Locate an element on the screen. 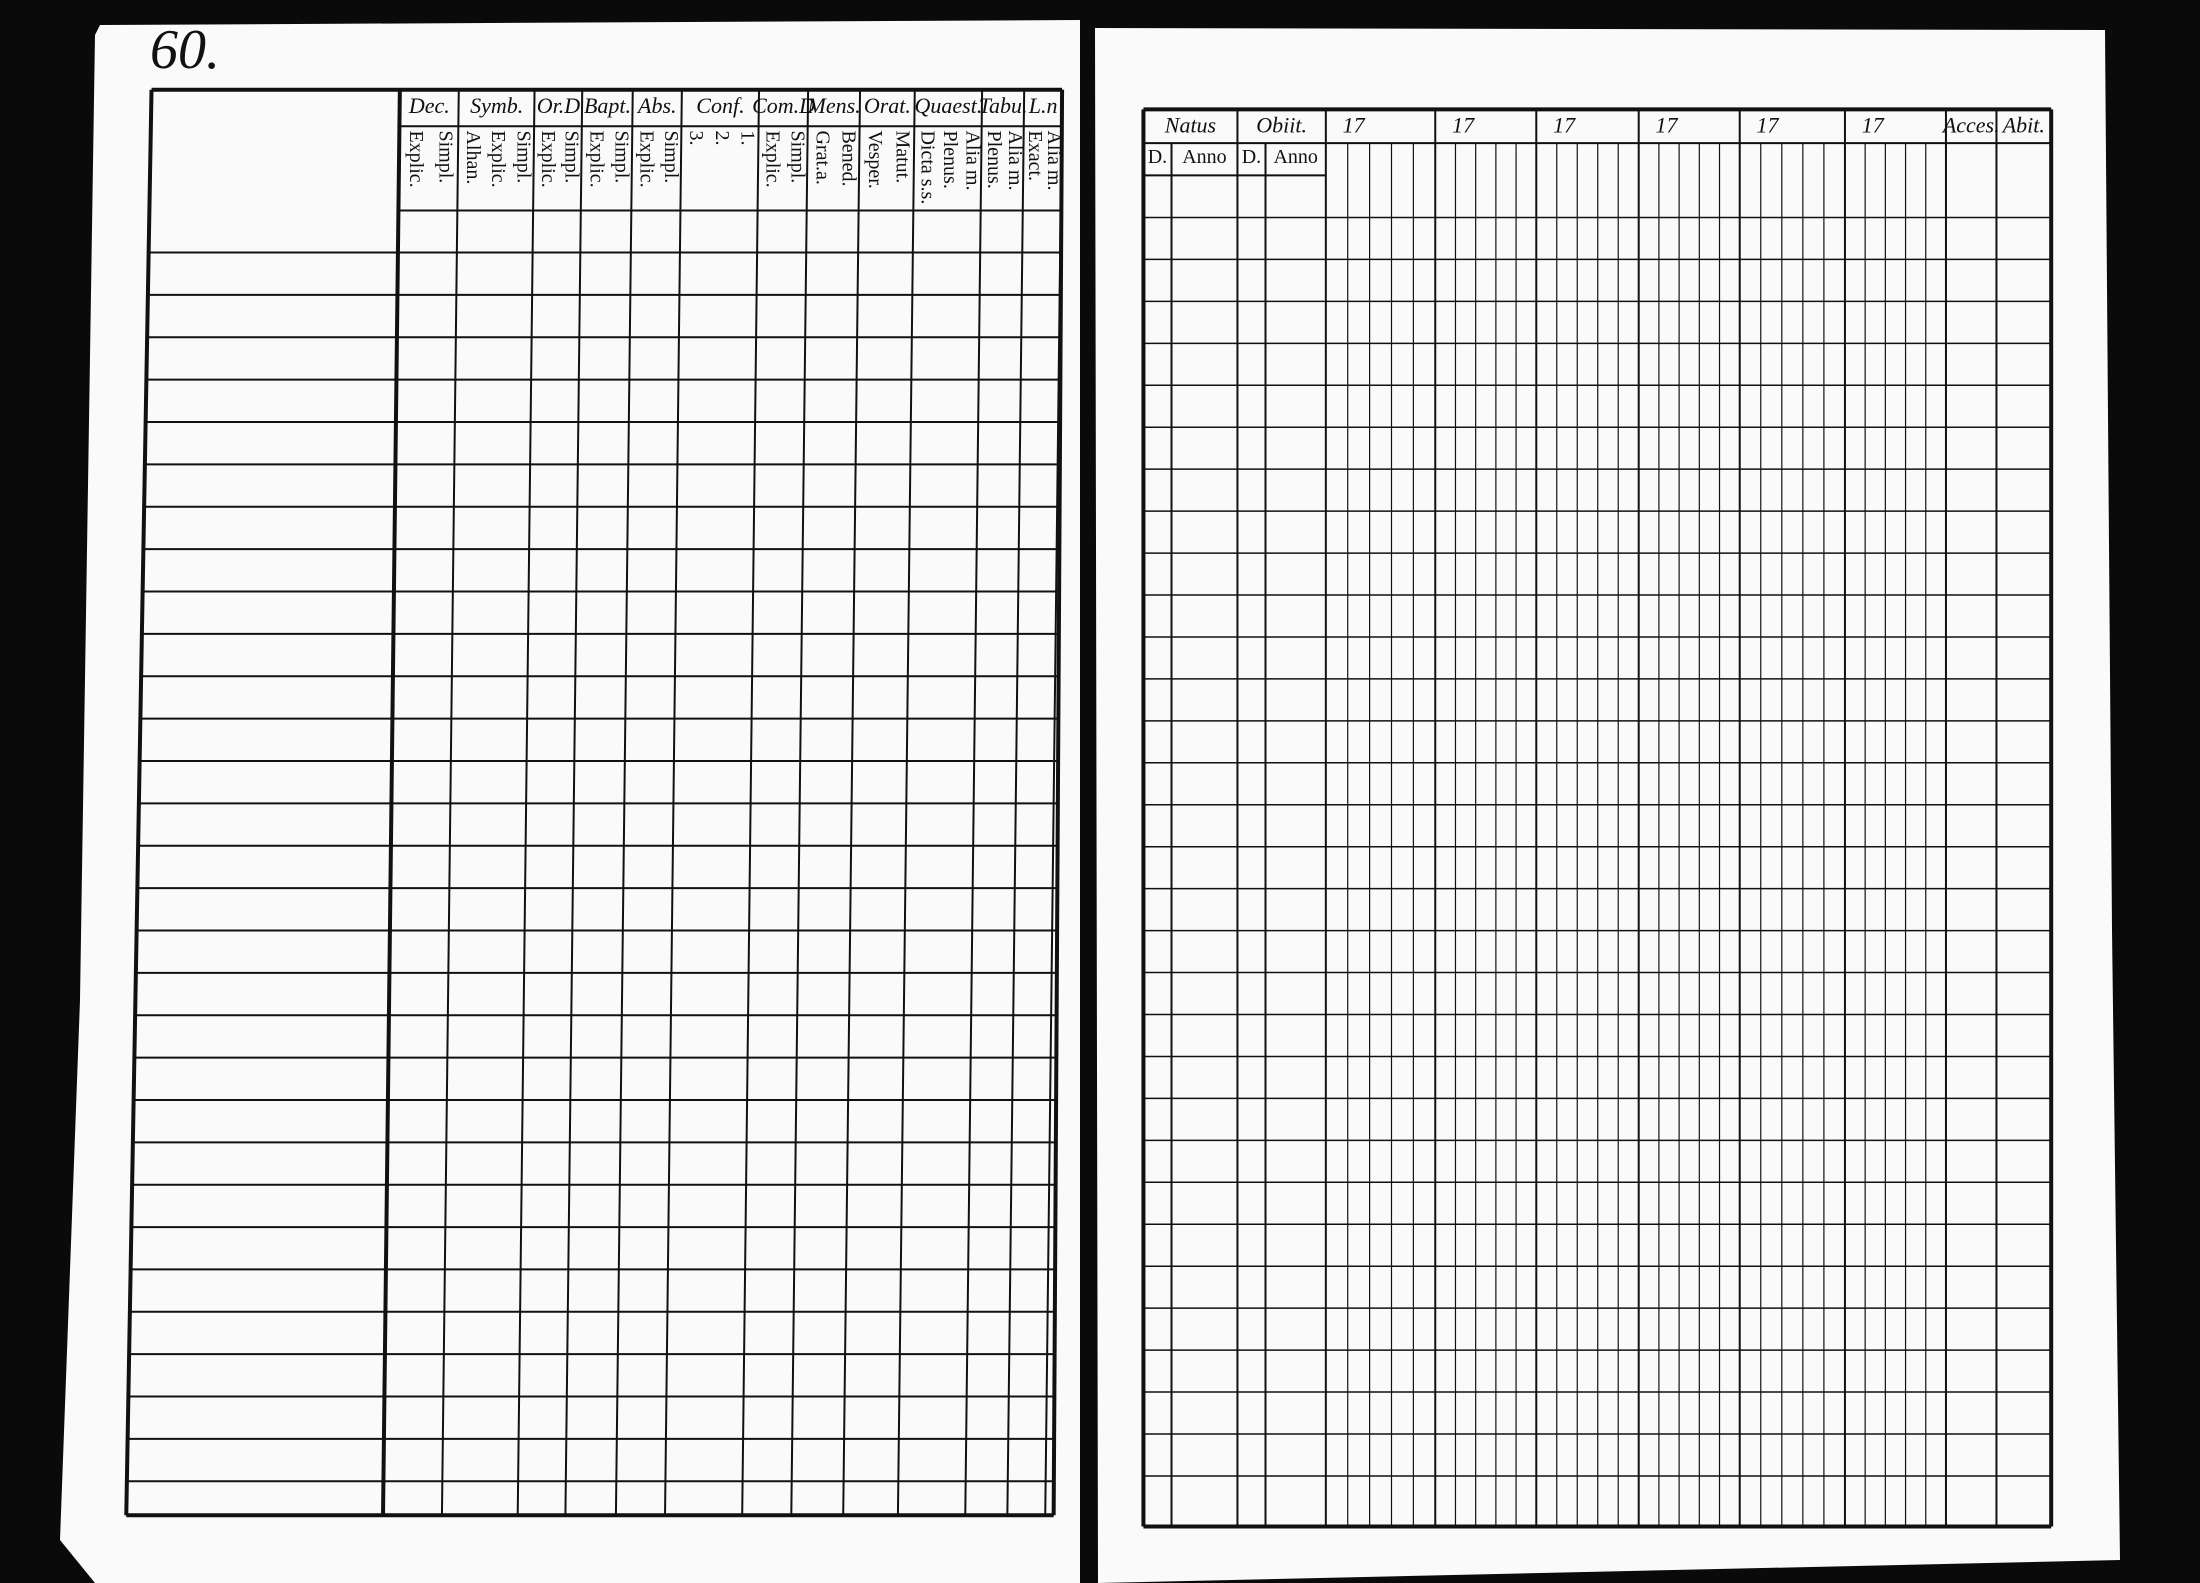  column-title: Or.D is located at coordinates (559, 105).